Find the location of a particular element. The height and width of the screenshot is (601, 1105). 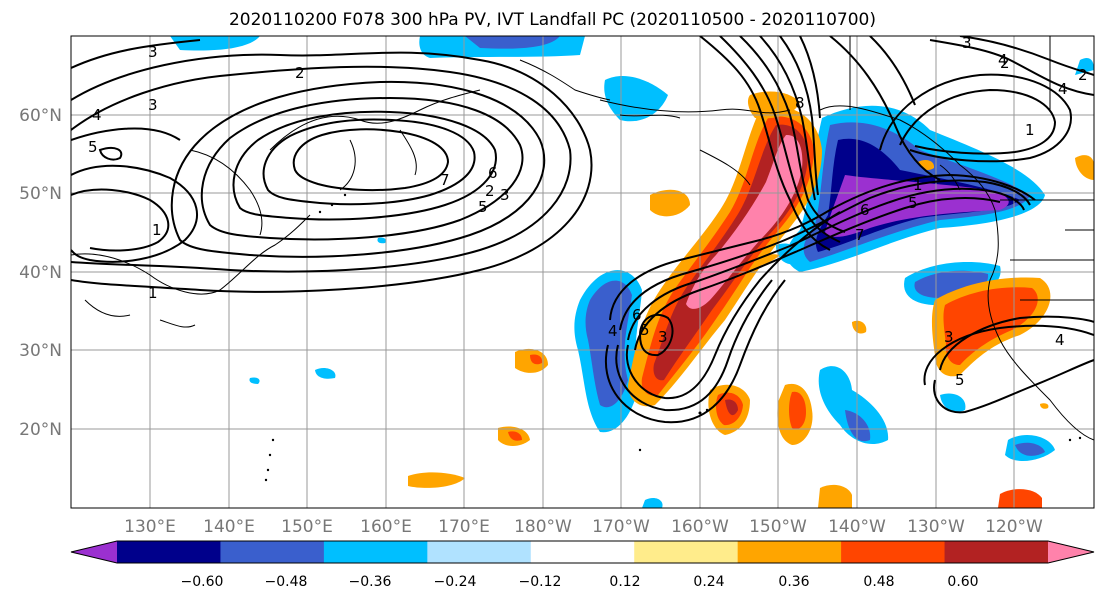

lon-label: 130°E is located at coordinates (150, 527).